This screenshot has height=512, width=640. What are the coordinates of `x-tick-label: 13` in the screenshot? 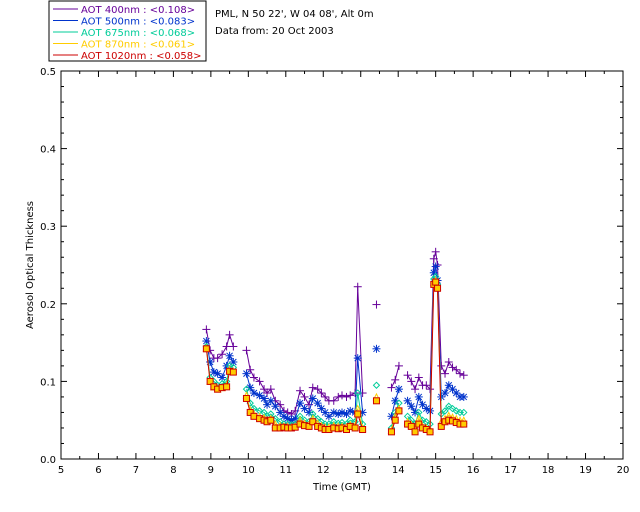 It's located at (360, 470).